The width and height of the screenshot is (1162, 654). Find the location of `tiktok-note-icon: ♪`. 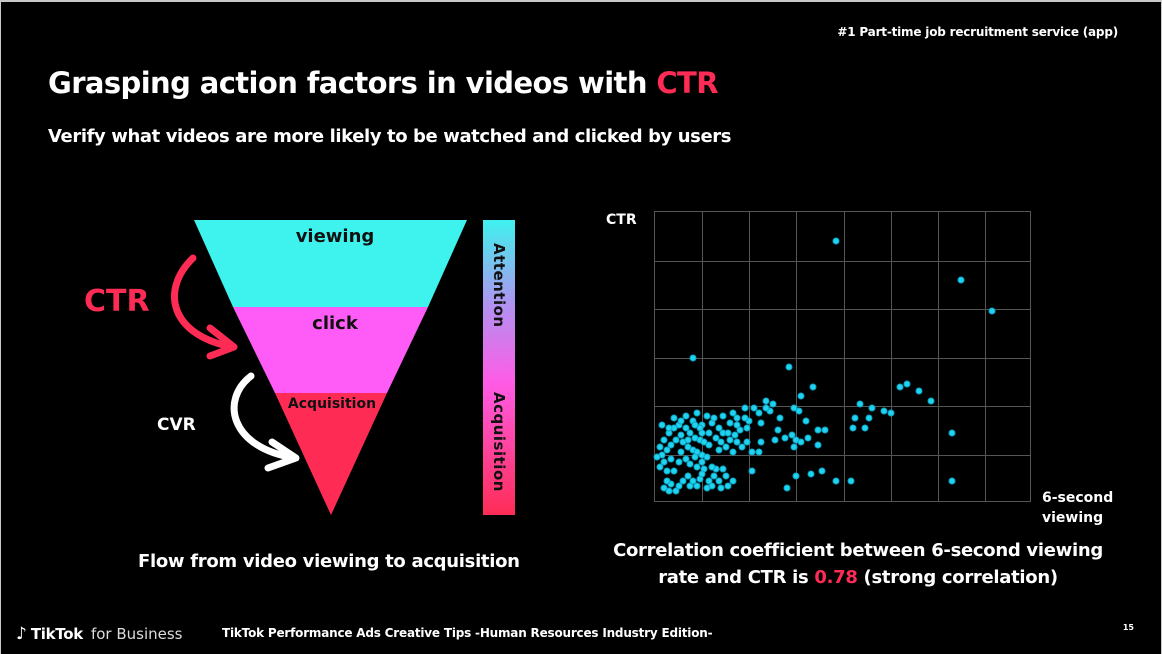

tiktok-note-icon: ♪ is located at coordinates (21, 634).